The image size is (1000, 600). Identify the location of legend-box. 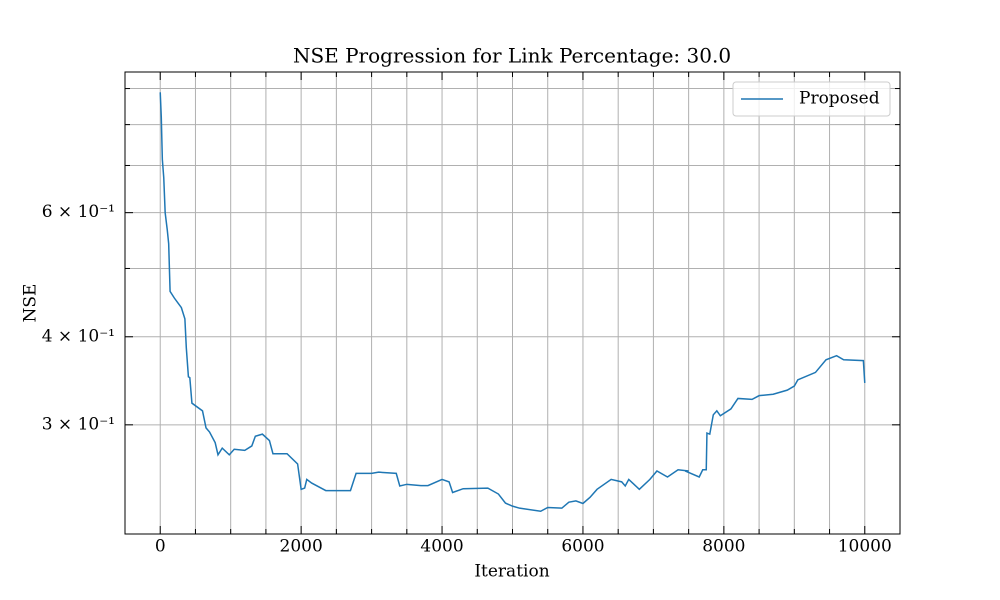
(811, 99).